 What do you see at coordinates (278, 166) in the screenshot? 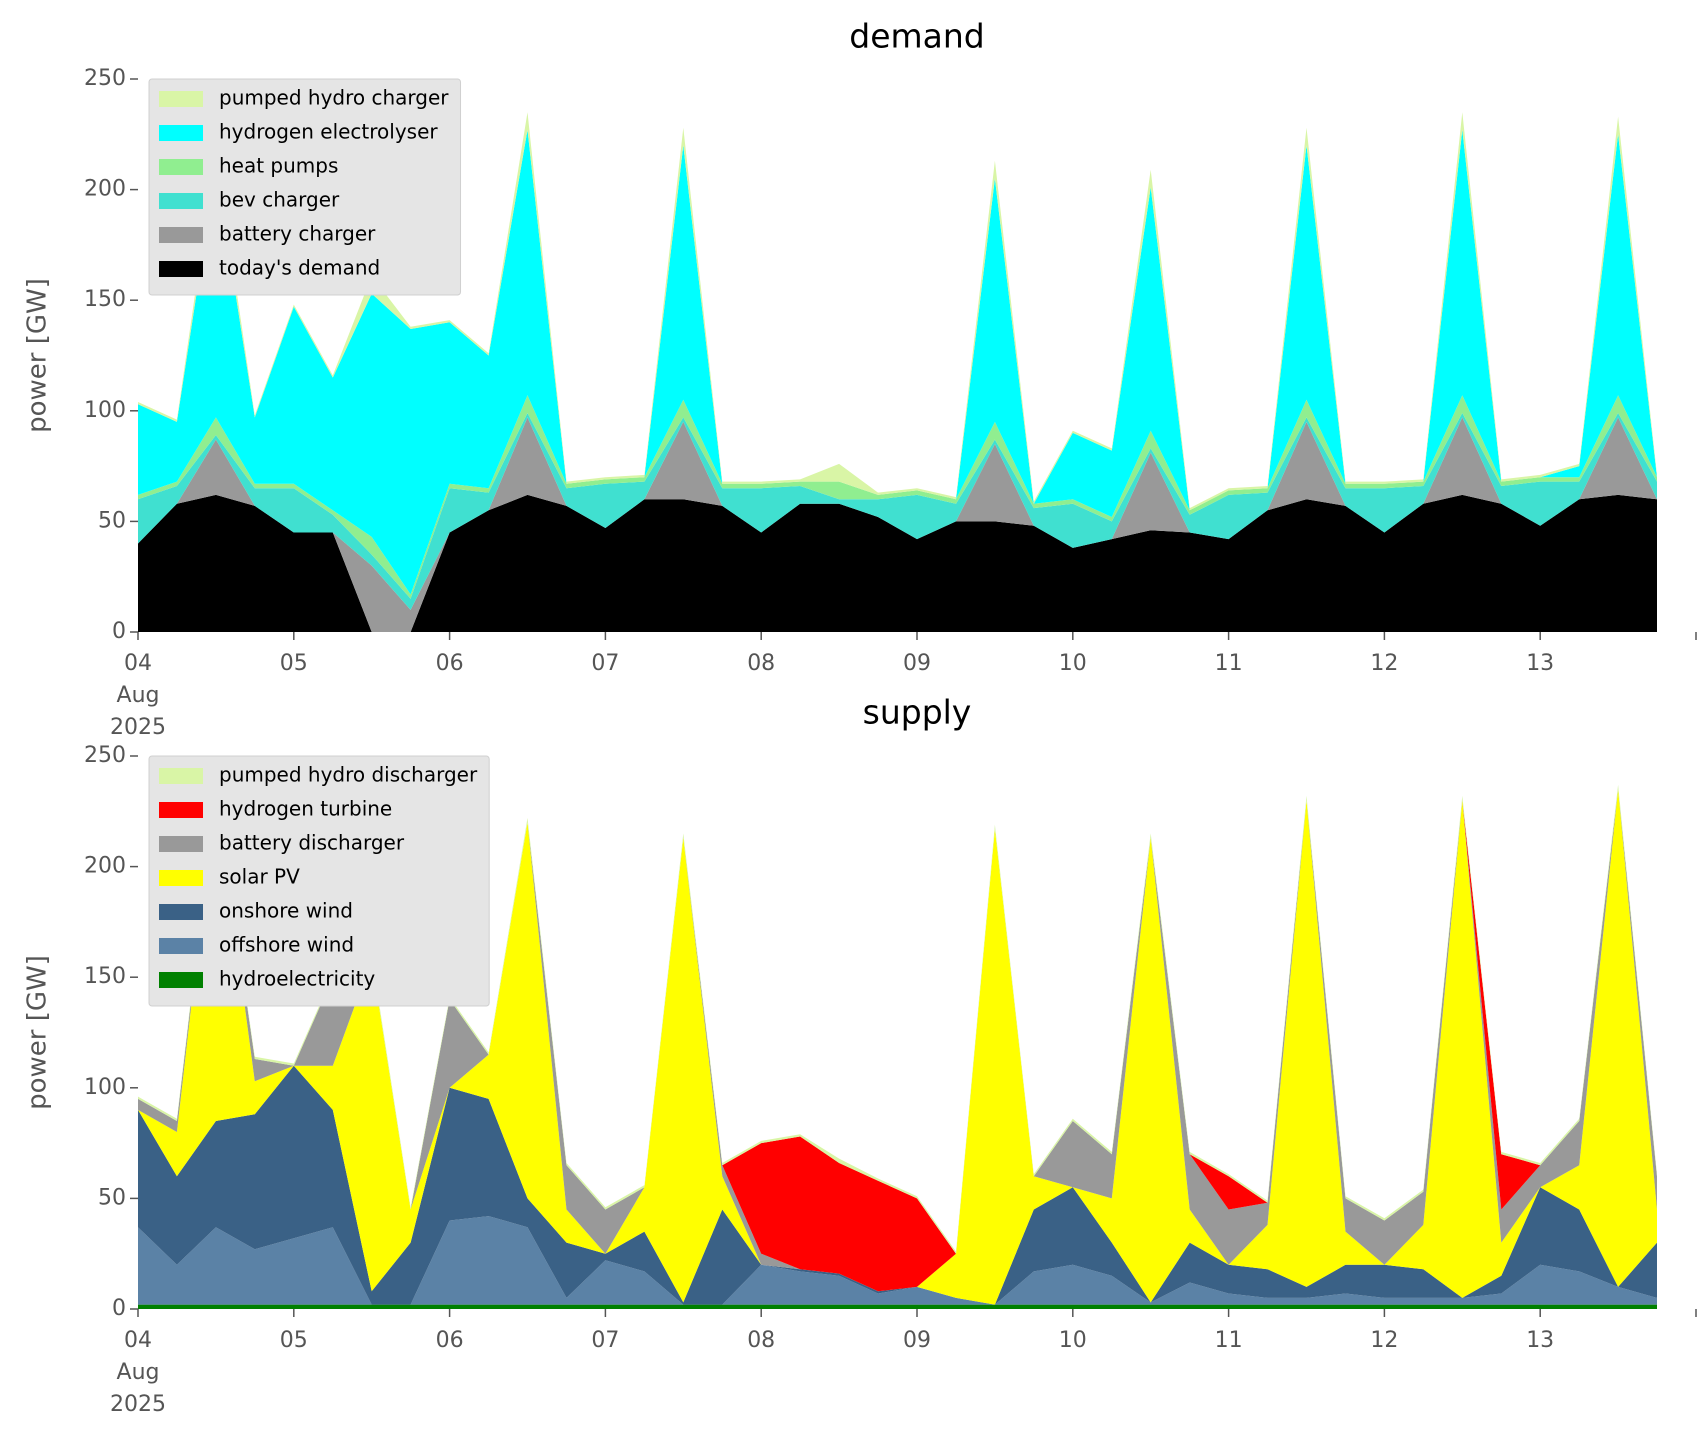
I see `legend-label: heat pumps` at bounding box center [278, 166].